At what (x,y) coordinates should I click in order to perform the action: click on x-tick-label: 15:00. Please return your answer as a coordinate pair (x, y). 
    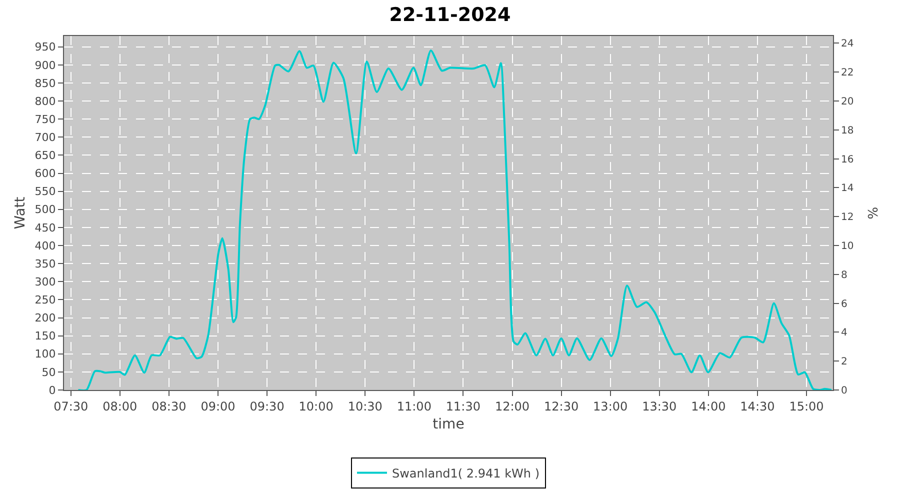
    Looking at the image, I should click on (806, 406).